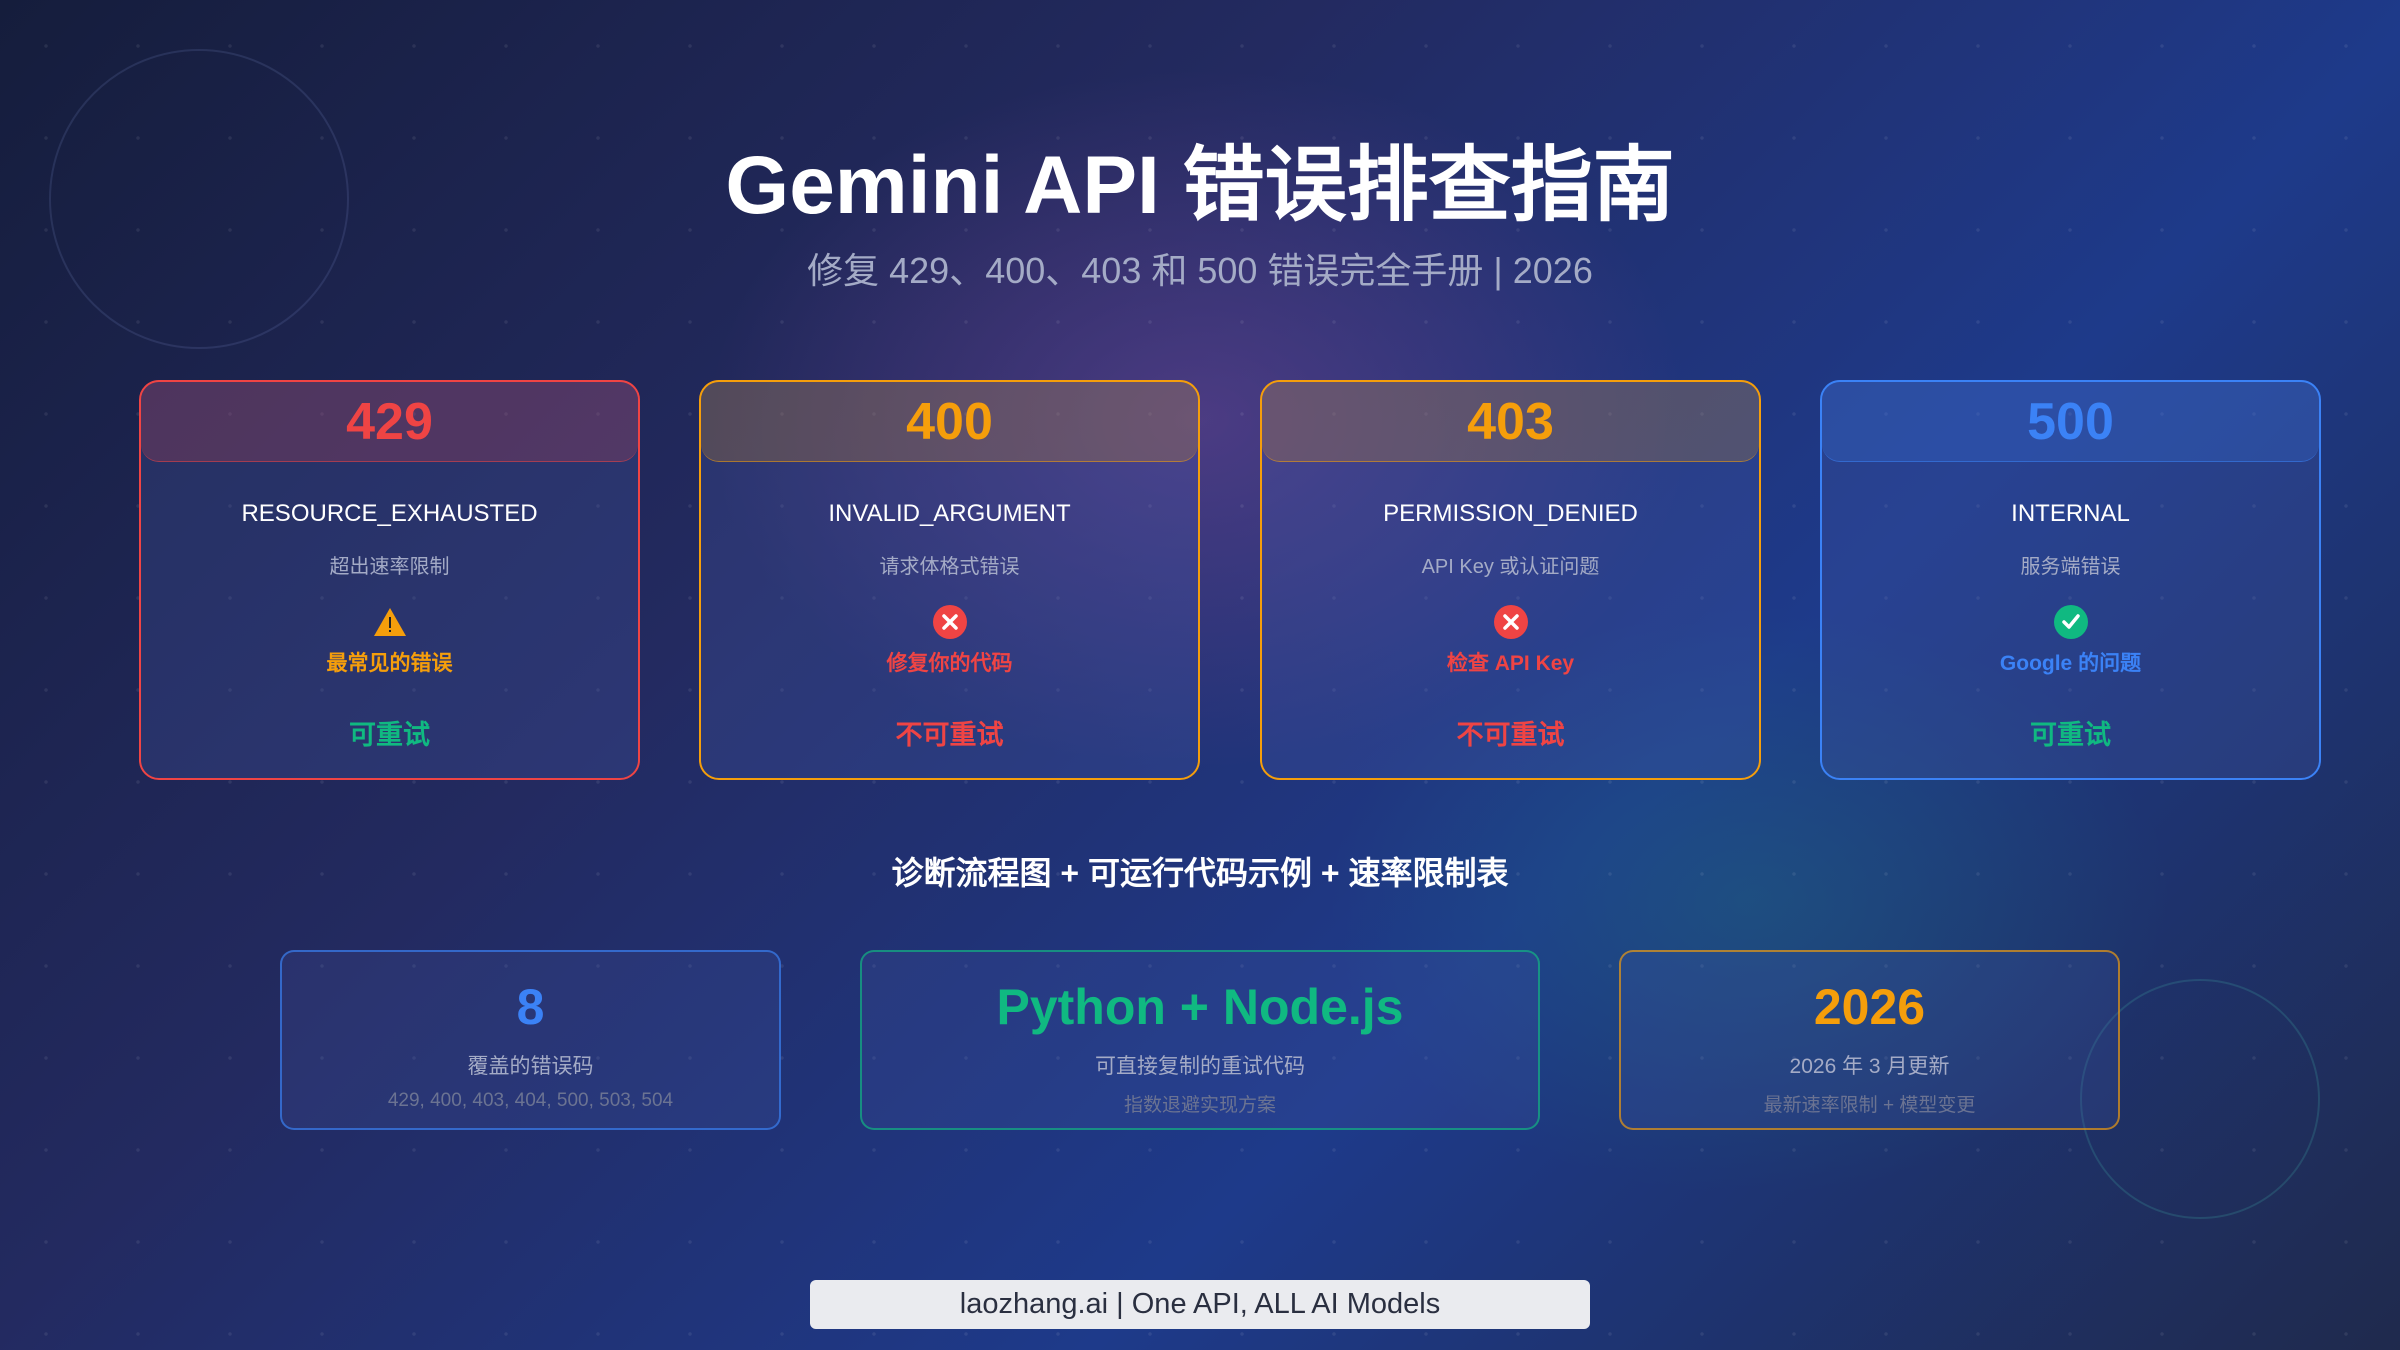 The width and height of the screenshot is (2400, 1350). What do you see at coordinates (949, 422) in the screenshot?
I see `error-code: 400` at bounding box center [949, 422].